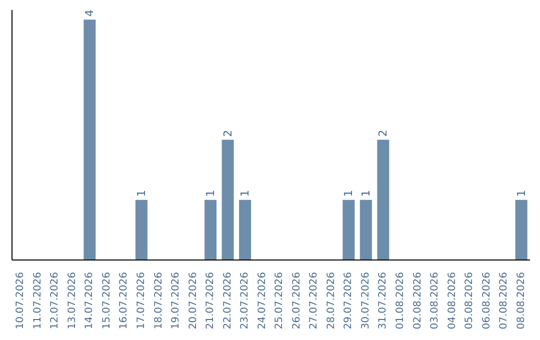 Image resolution: width=540 pixels, height=340 pixels. What do you see at coordinates (314, 301) in the screenshot?
I see `x-tick-label: 27.07.2026` at bounding box center [314, 301].